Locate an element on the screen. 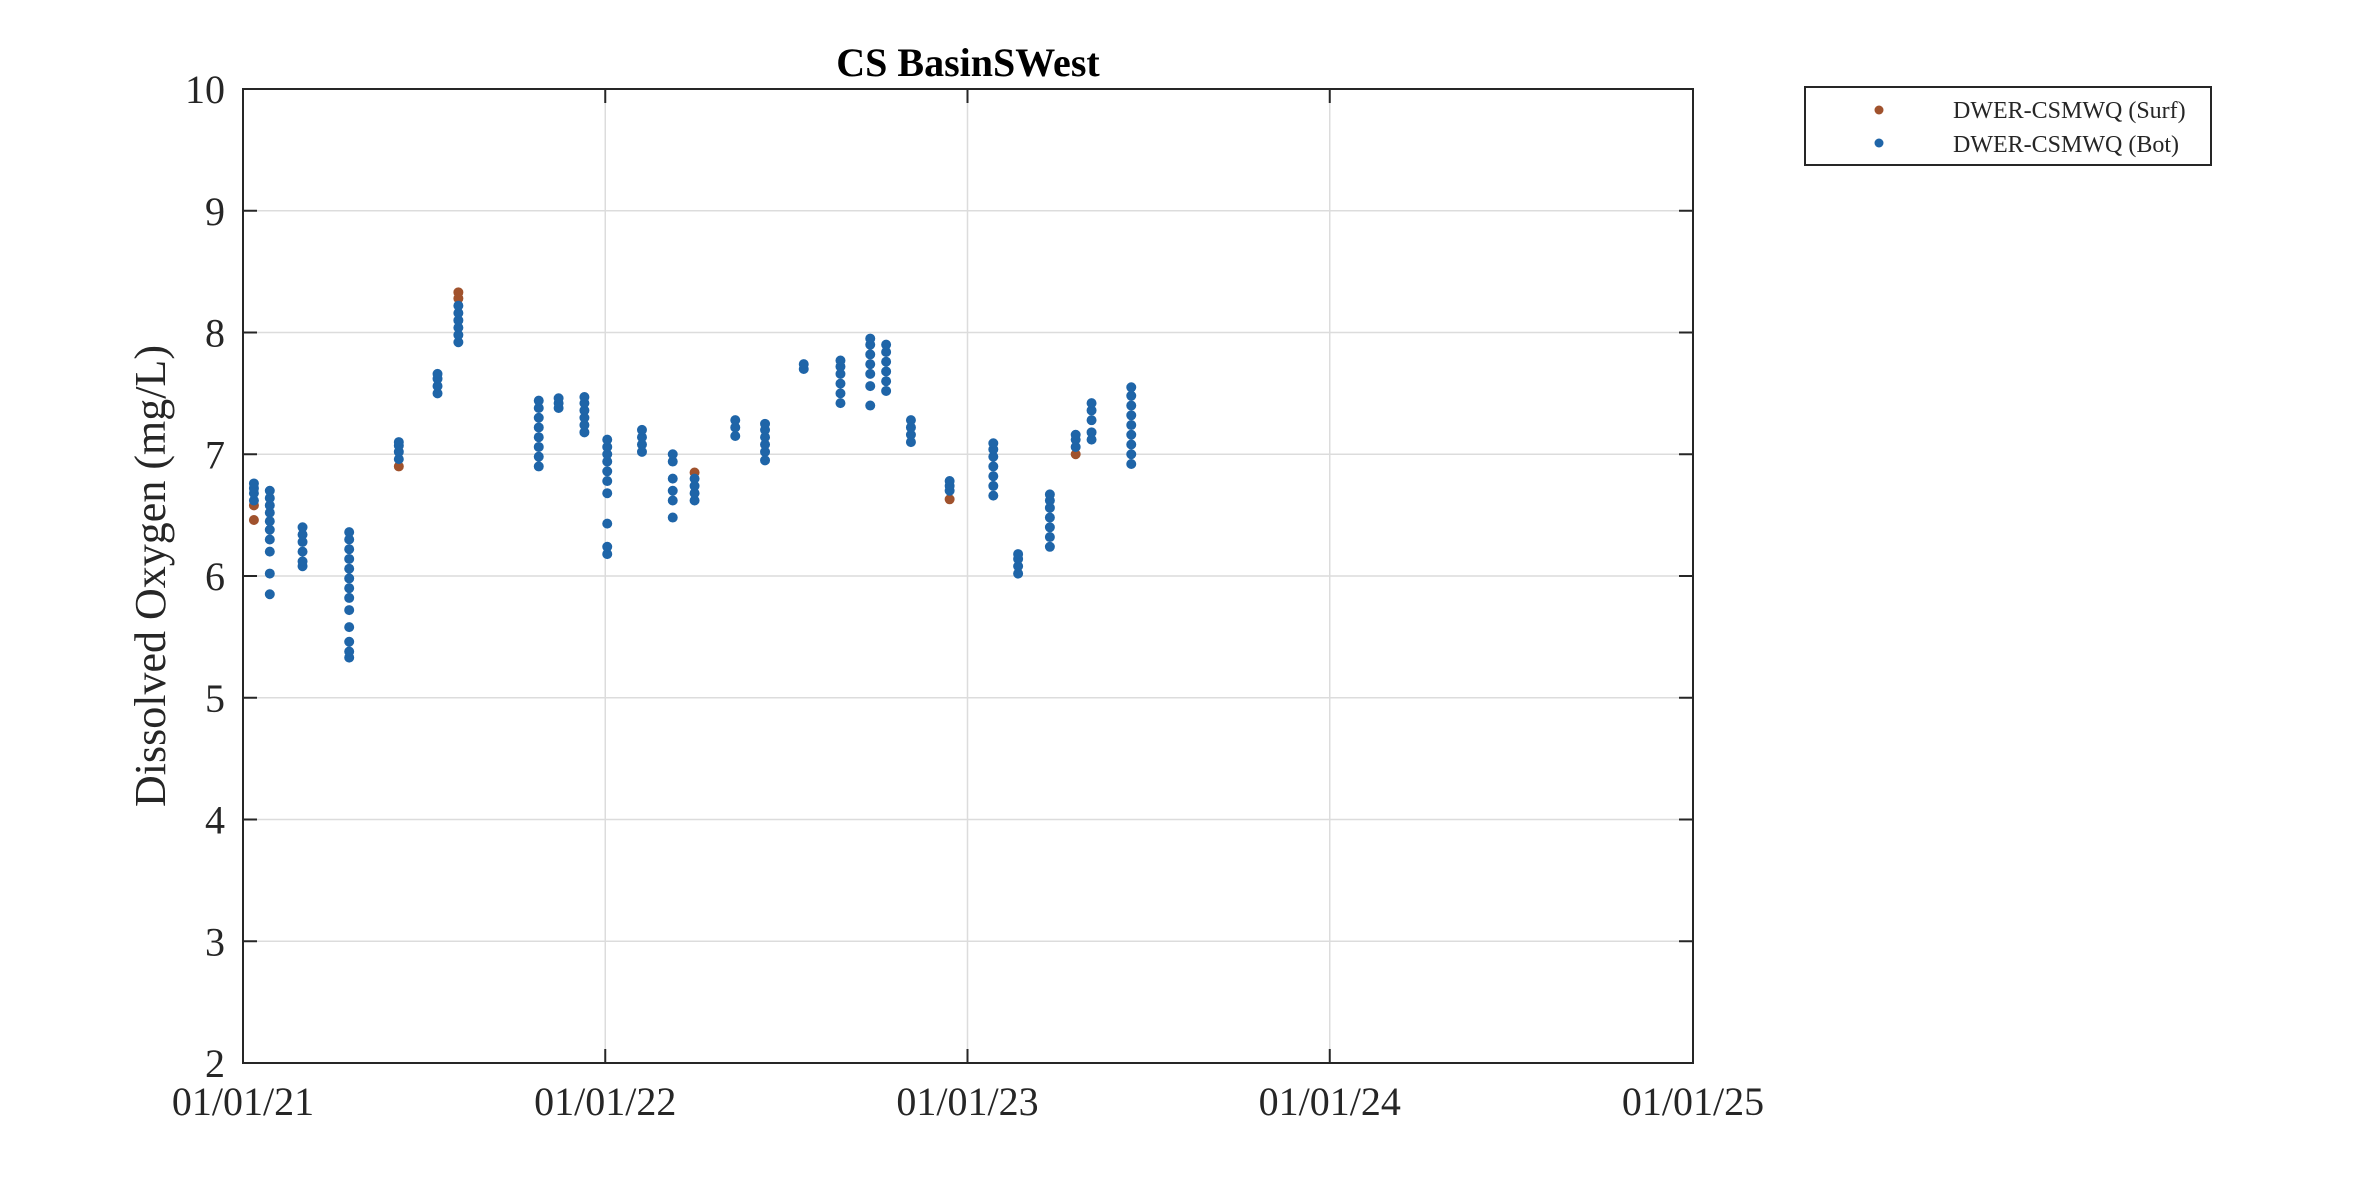  y-tick-labels: 2 3 4 5 6 7 8 9 10 is located at coordinates (205, 576).